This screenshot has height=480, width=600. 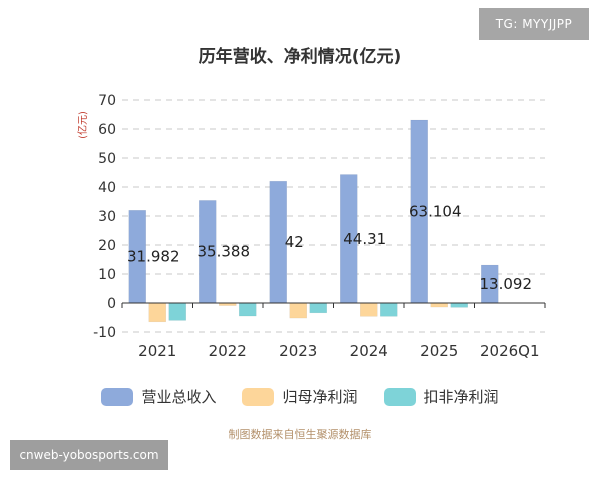 What do you see at coordinates (298, 310) in the screenshot?
I see `bar-2023-s1` at bounding box center [298, 310].